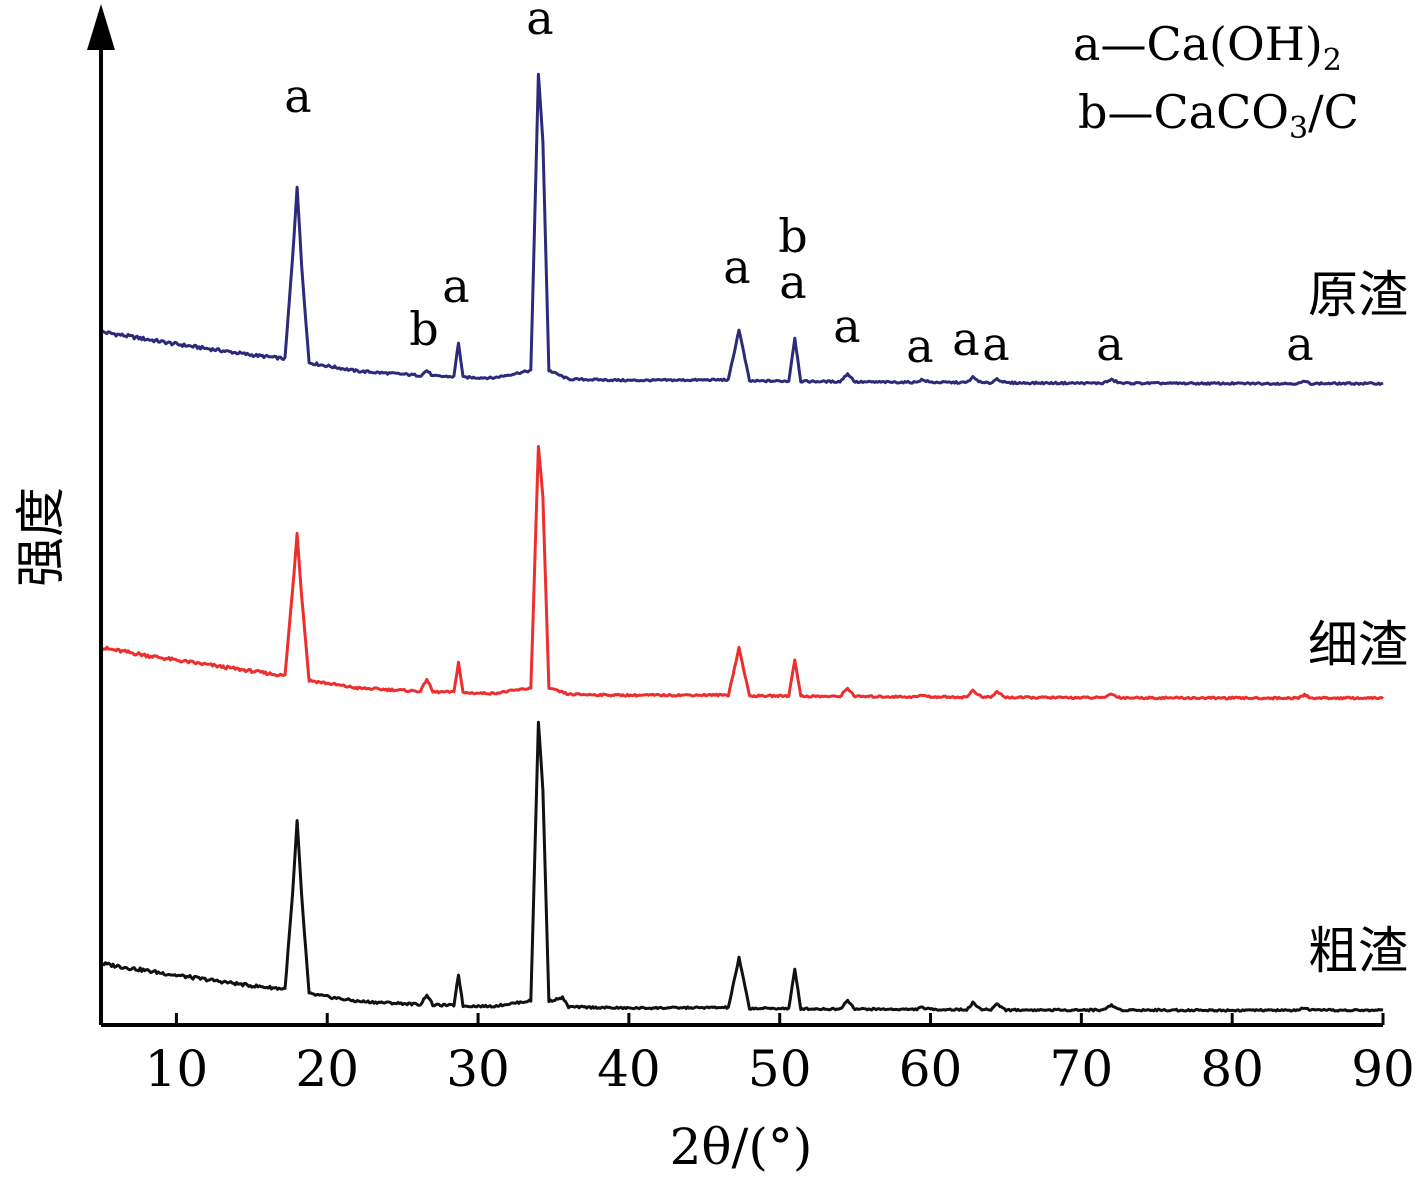 The width and height of the screenshot is (1417, 1181). Describe the element at coordinates (1218, 115) in the screenshot. I see `legend-entry-b: b—CaCO3/C` at that location.